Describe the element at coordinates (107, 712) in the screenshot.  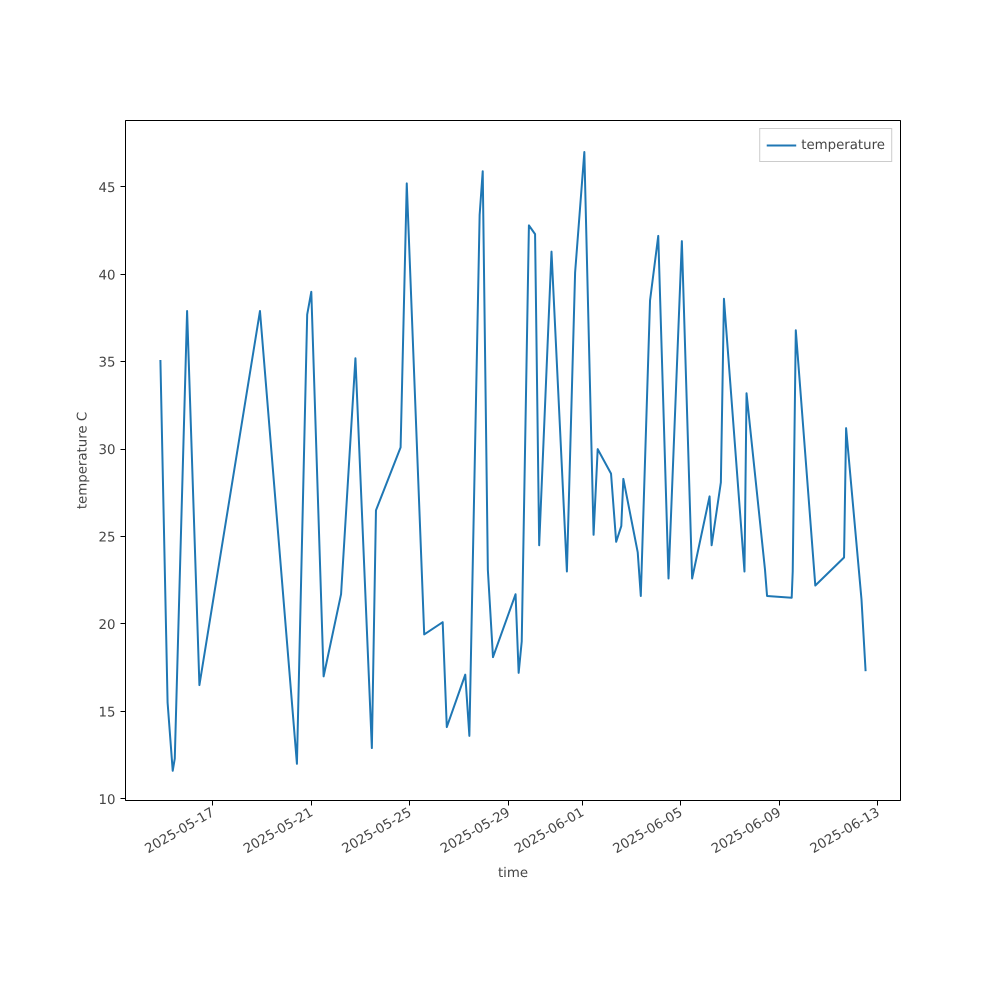
I see `y-tick-label: 15` at that location.